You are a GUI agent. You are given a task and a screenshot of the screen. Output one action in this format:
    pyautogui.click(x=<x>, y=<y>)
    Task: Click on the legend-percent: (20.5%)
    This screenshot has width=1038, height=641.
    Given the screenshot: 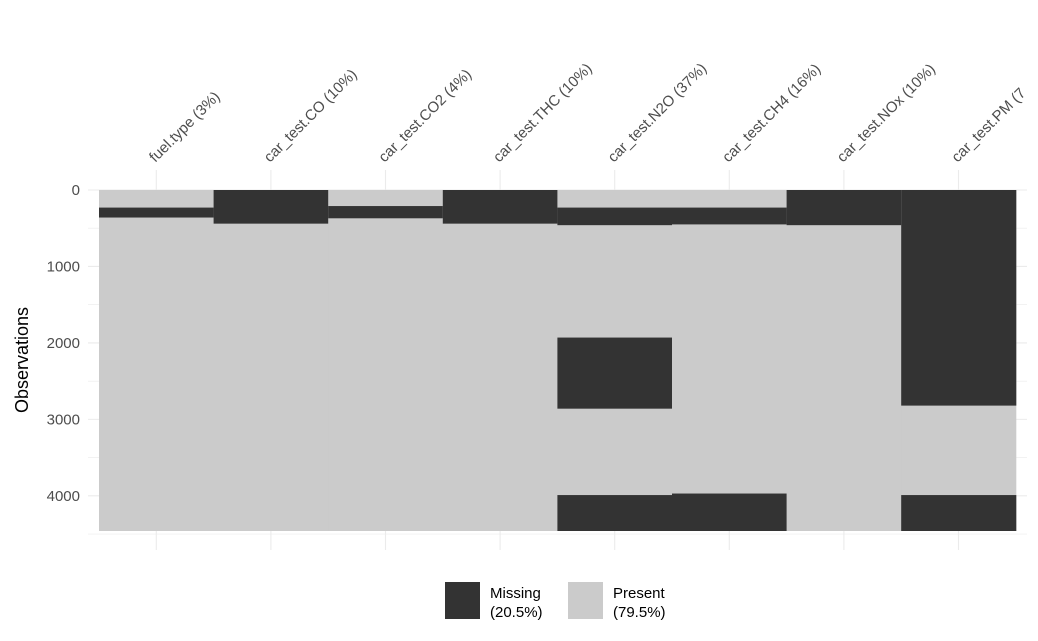 What is the action you would take?
    pyautogui.click(x=516, y=612)
    